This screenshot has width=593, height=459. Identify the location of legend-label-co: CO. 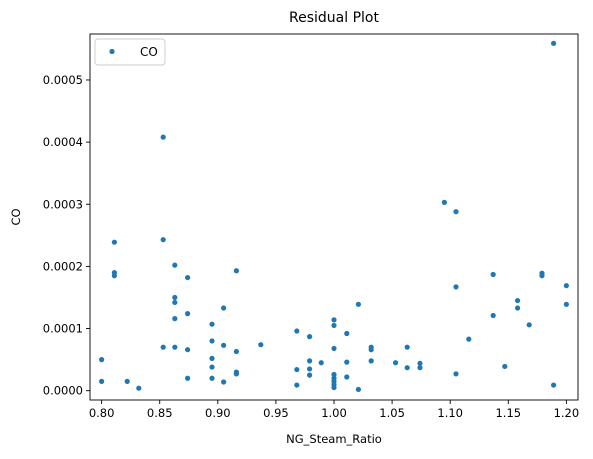
(149, 52).